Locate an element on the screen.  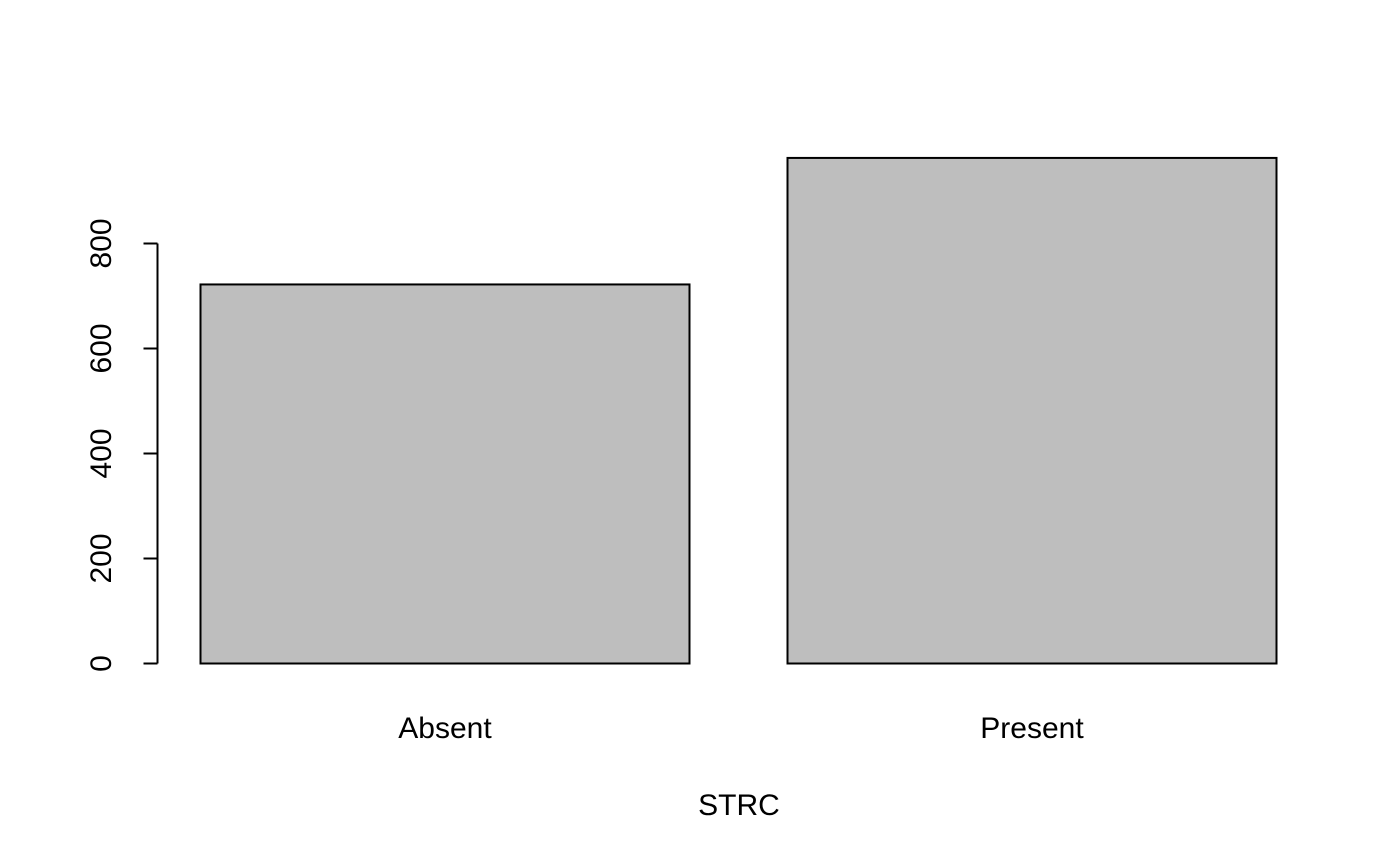
category-labels: Absent Present is located at coordinates (741, 728).